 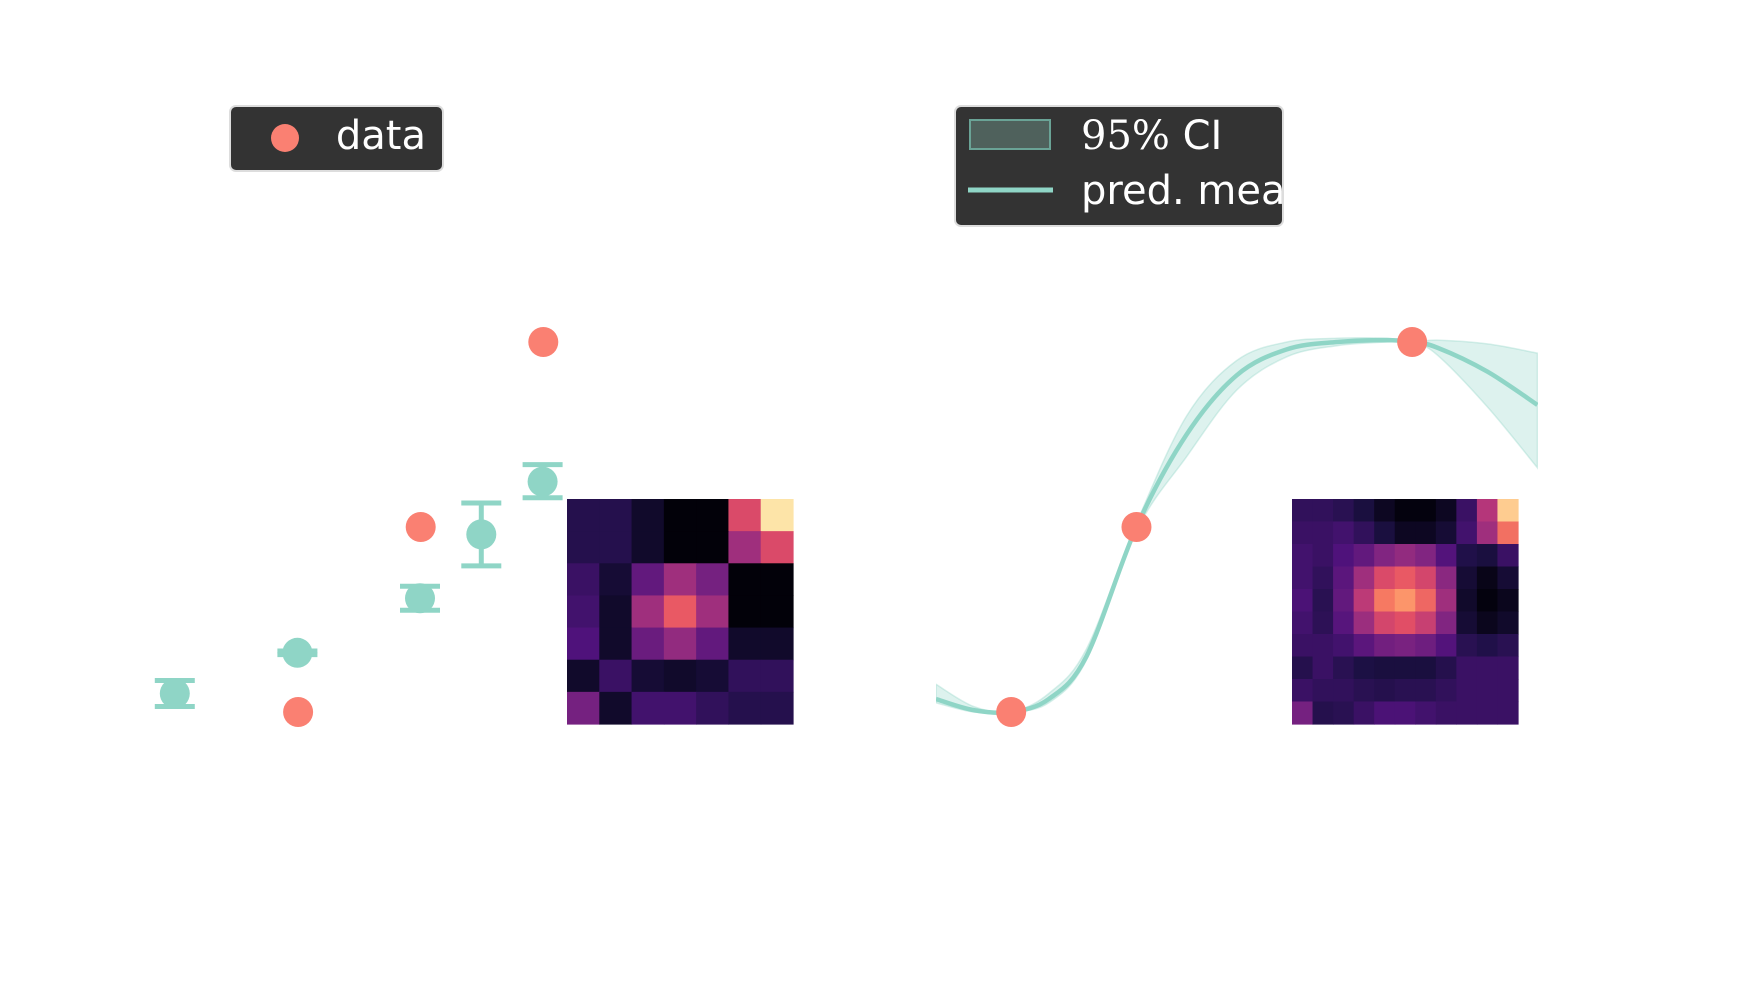 What do you see at coordinates (680, 612) in the screenshot?
I see `left-inset-heatmap` at bounding box center [680, 612].